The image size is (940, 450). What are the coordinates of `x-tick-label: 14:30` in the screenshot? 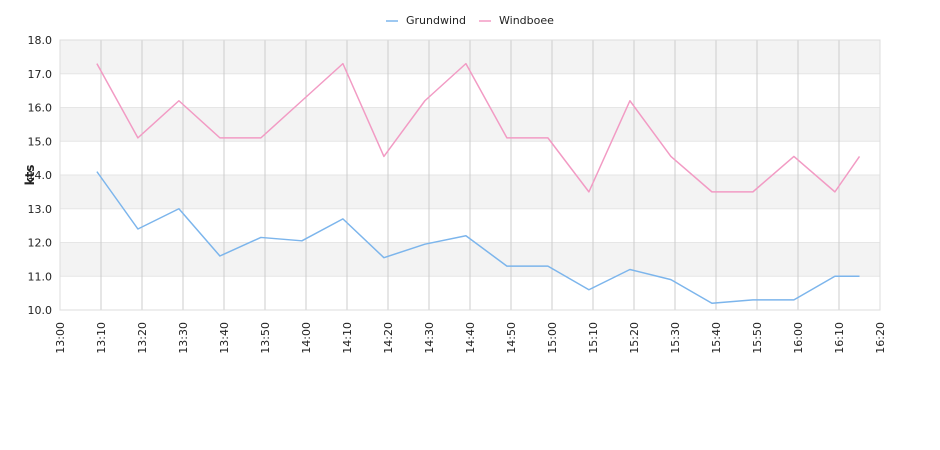 It's located at (429, 338).